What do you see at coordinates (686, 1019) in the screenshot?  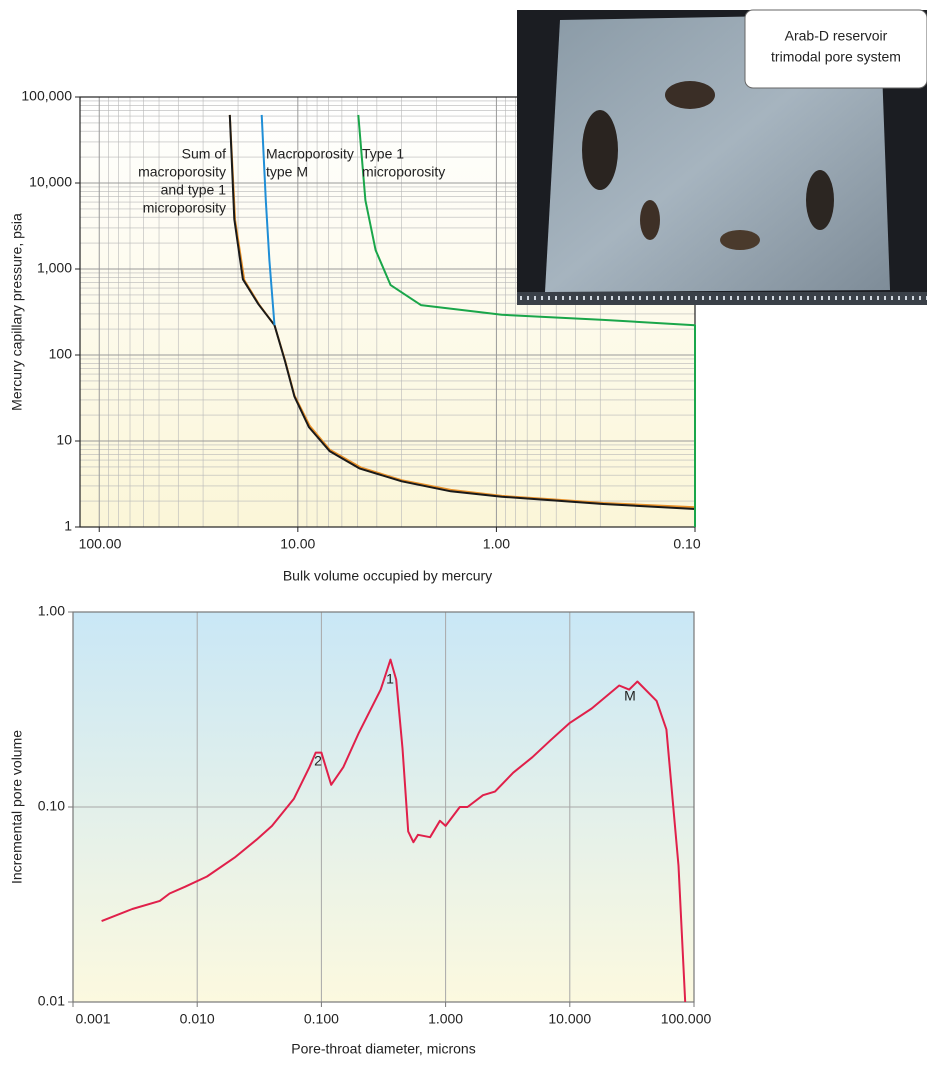 I see `x-tick-label: 100.000` at bounding box center [686, 1019].